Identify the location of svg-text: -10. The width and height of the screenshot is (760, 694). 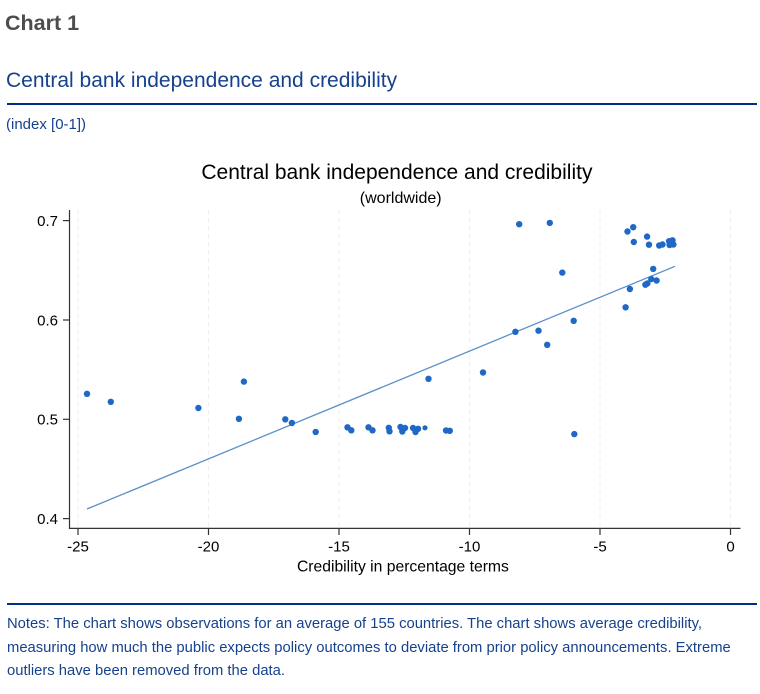
(470, 547).